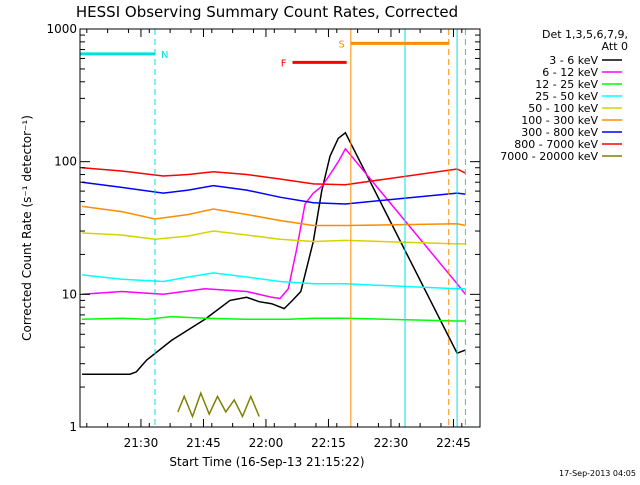  I want to click on x-tick-label: 22:15, so click(328, 443).